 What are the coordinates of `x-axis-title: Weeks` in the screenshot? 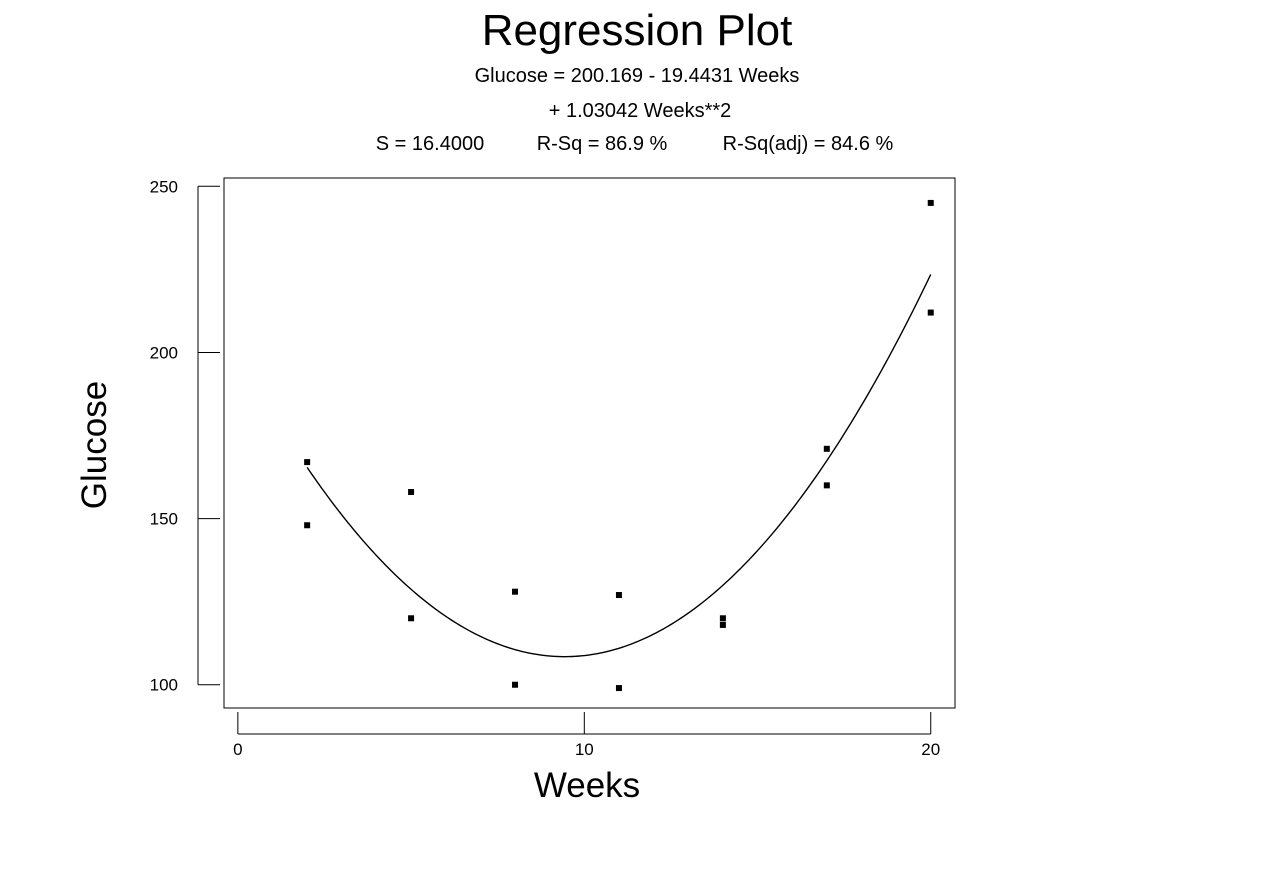 It's located at (587, 785).